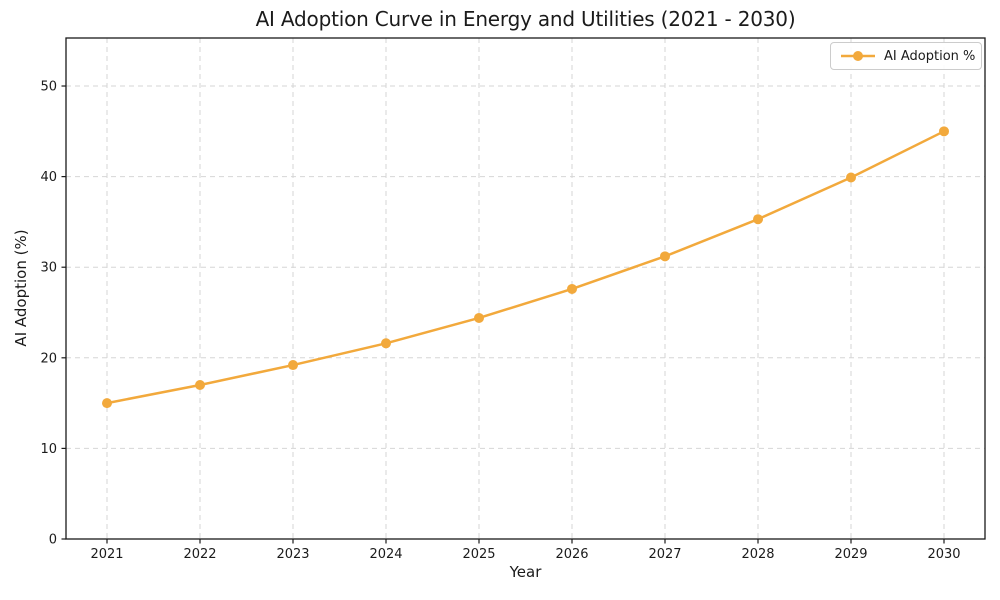 This screenshot has height=600, width=1000. Describe the element at coordinates (48, 268) in the screenshot. I see `y-tick-label: 30` at that location.